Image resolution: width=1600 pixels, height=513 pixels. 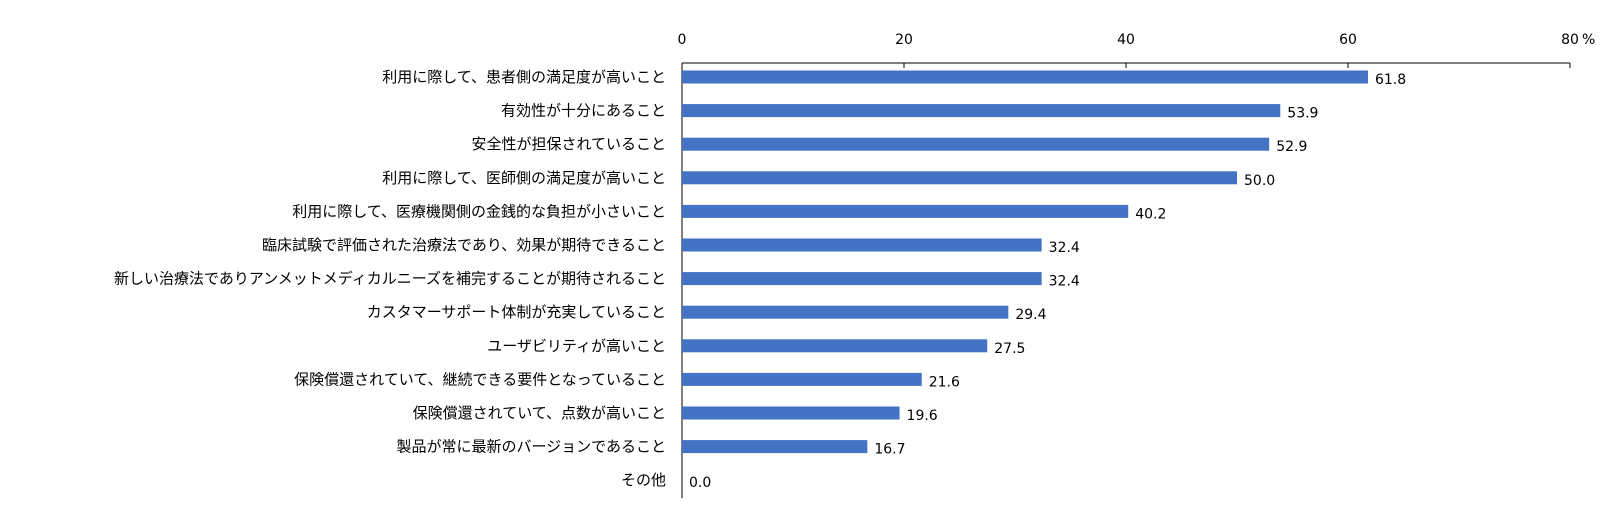 I want to click on x-tick-label: 60, so click(x=1348, y=40).